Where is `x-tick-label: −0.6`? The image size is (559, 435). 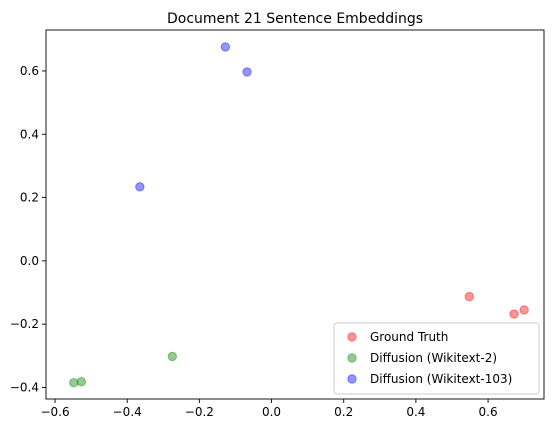 x-tick-label: −0.6 is located at coordinates (54, 412).